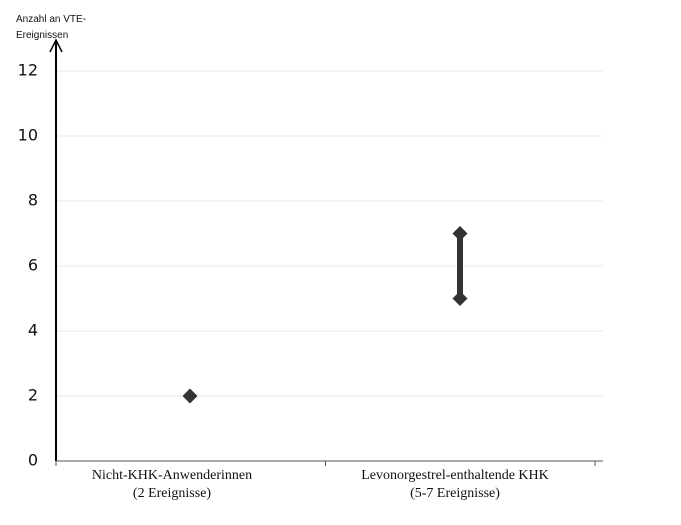 The image size is (681, 525). I want to click on y-axis-arrow, so click(56, 45).